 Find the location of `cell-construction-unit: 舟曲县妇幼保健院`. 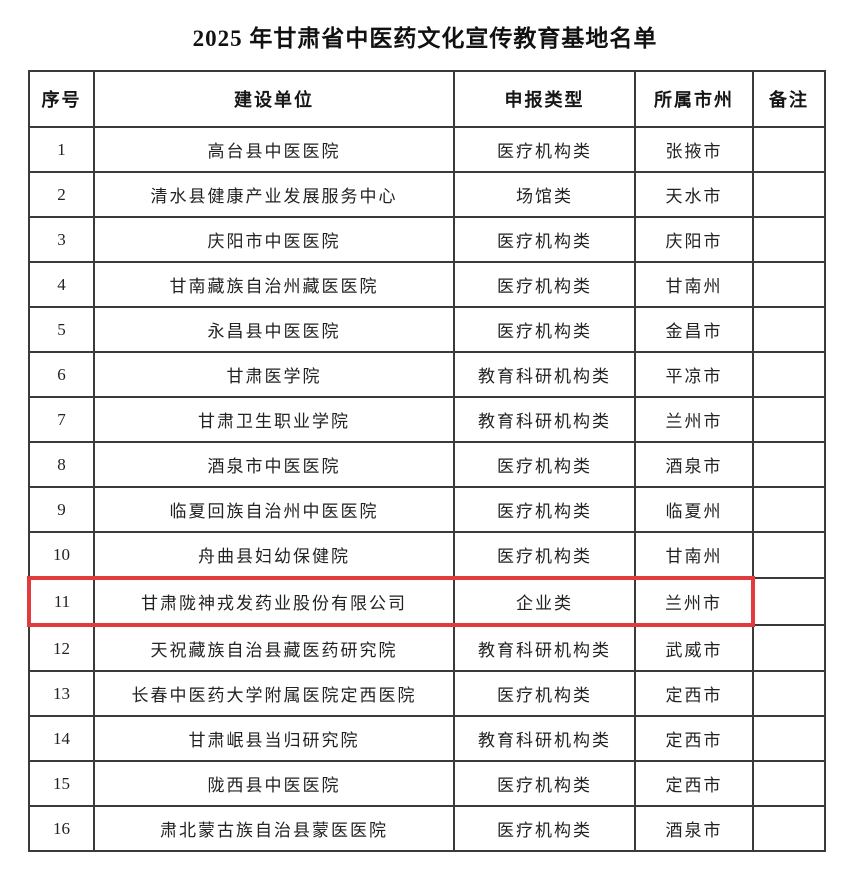

cell-construction-unit: 舟曲县妇幼保健院 is located at coordinates (274, 555).